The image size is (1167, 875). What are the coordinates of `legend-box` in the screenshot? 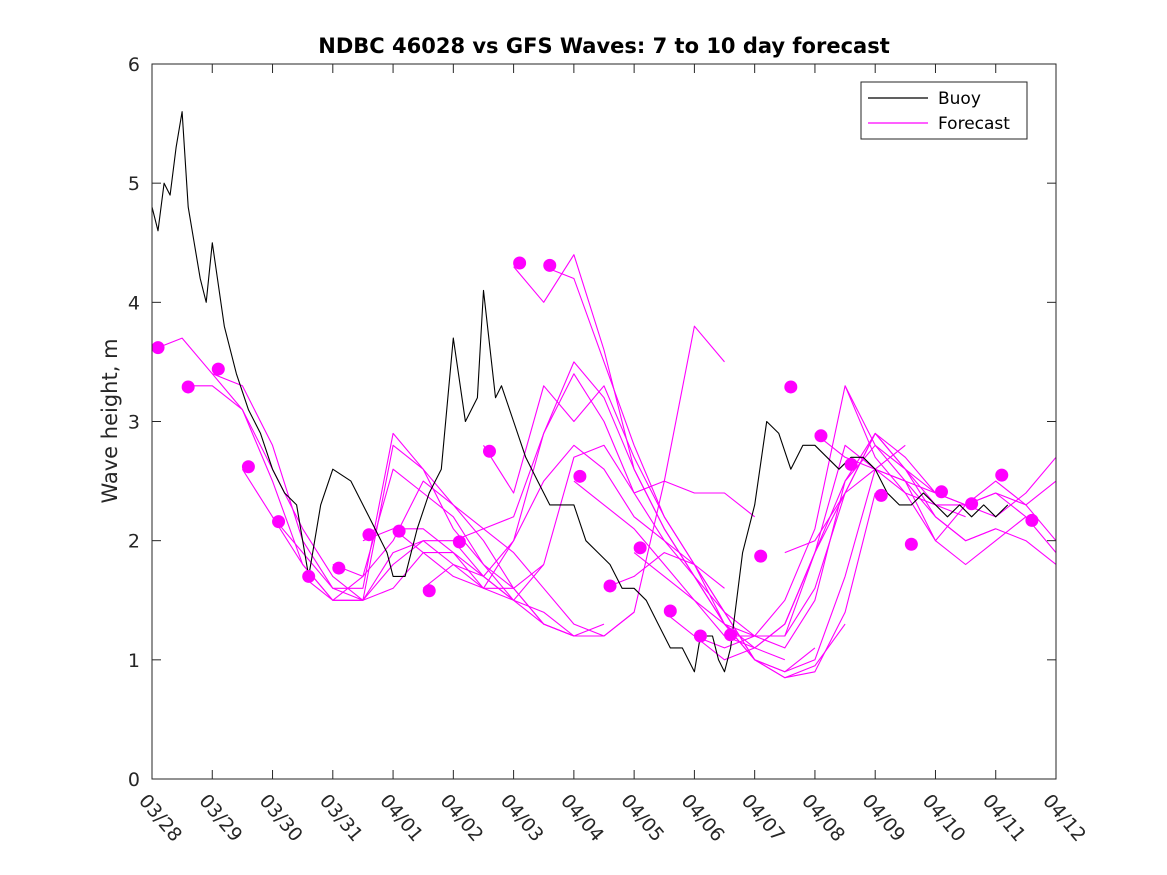 It's located at (944, 110).